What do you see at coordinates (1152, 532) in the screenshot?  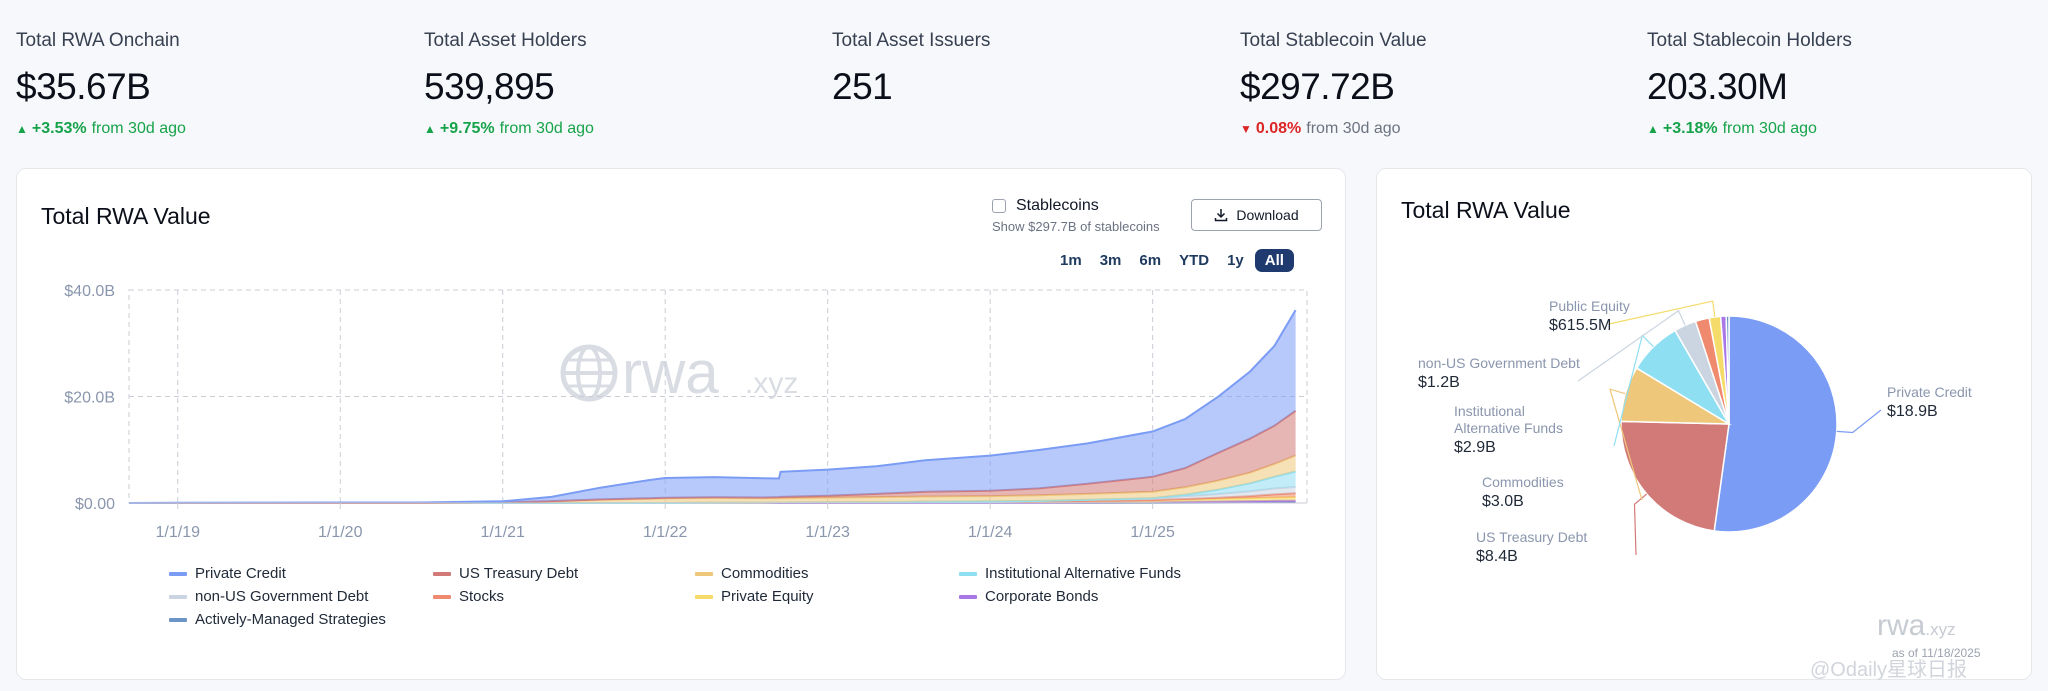 I see `x-tick-label: 1/1/25` at bounding box center [1152, 532].